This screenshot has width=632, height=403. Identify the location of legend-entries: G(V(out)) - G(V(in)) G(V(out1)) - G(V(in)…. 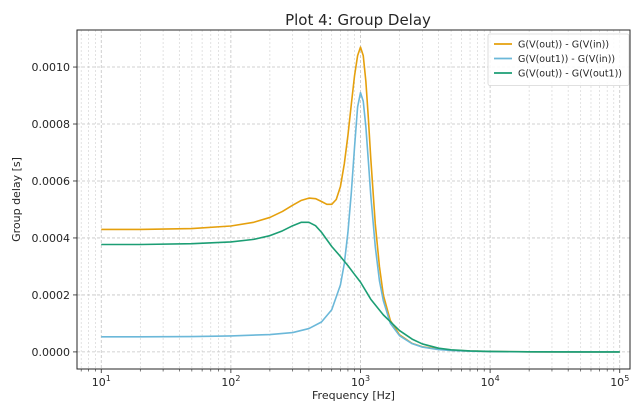
(558, 60).